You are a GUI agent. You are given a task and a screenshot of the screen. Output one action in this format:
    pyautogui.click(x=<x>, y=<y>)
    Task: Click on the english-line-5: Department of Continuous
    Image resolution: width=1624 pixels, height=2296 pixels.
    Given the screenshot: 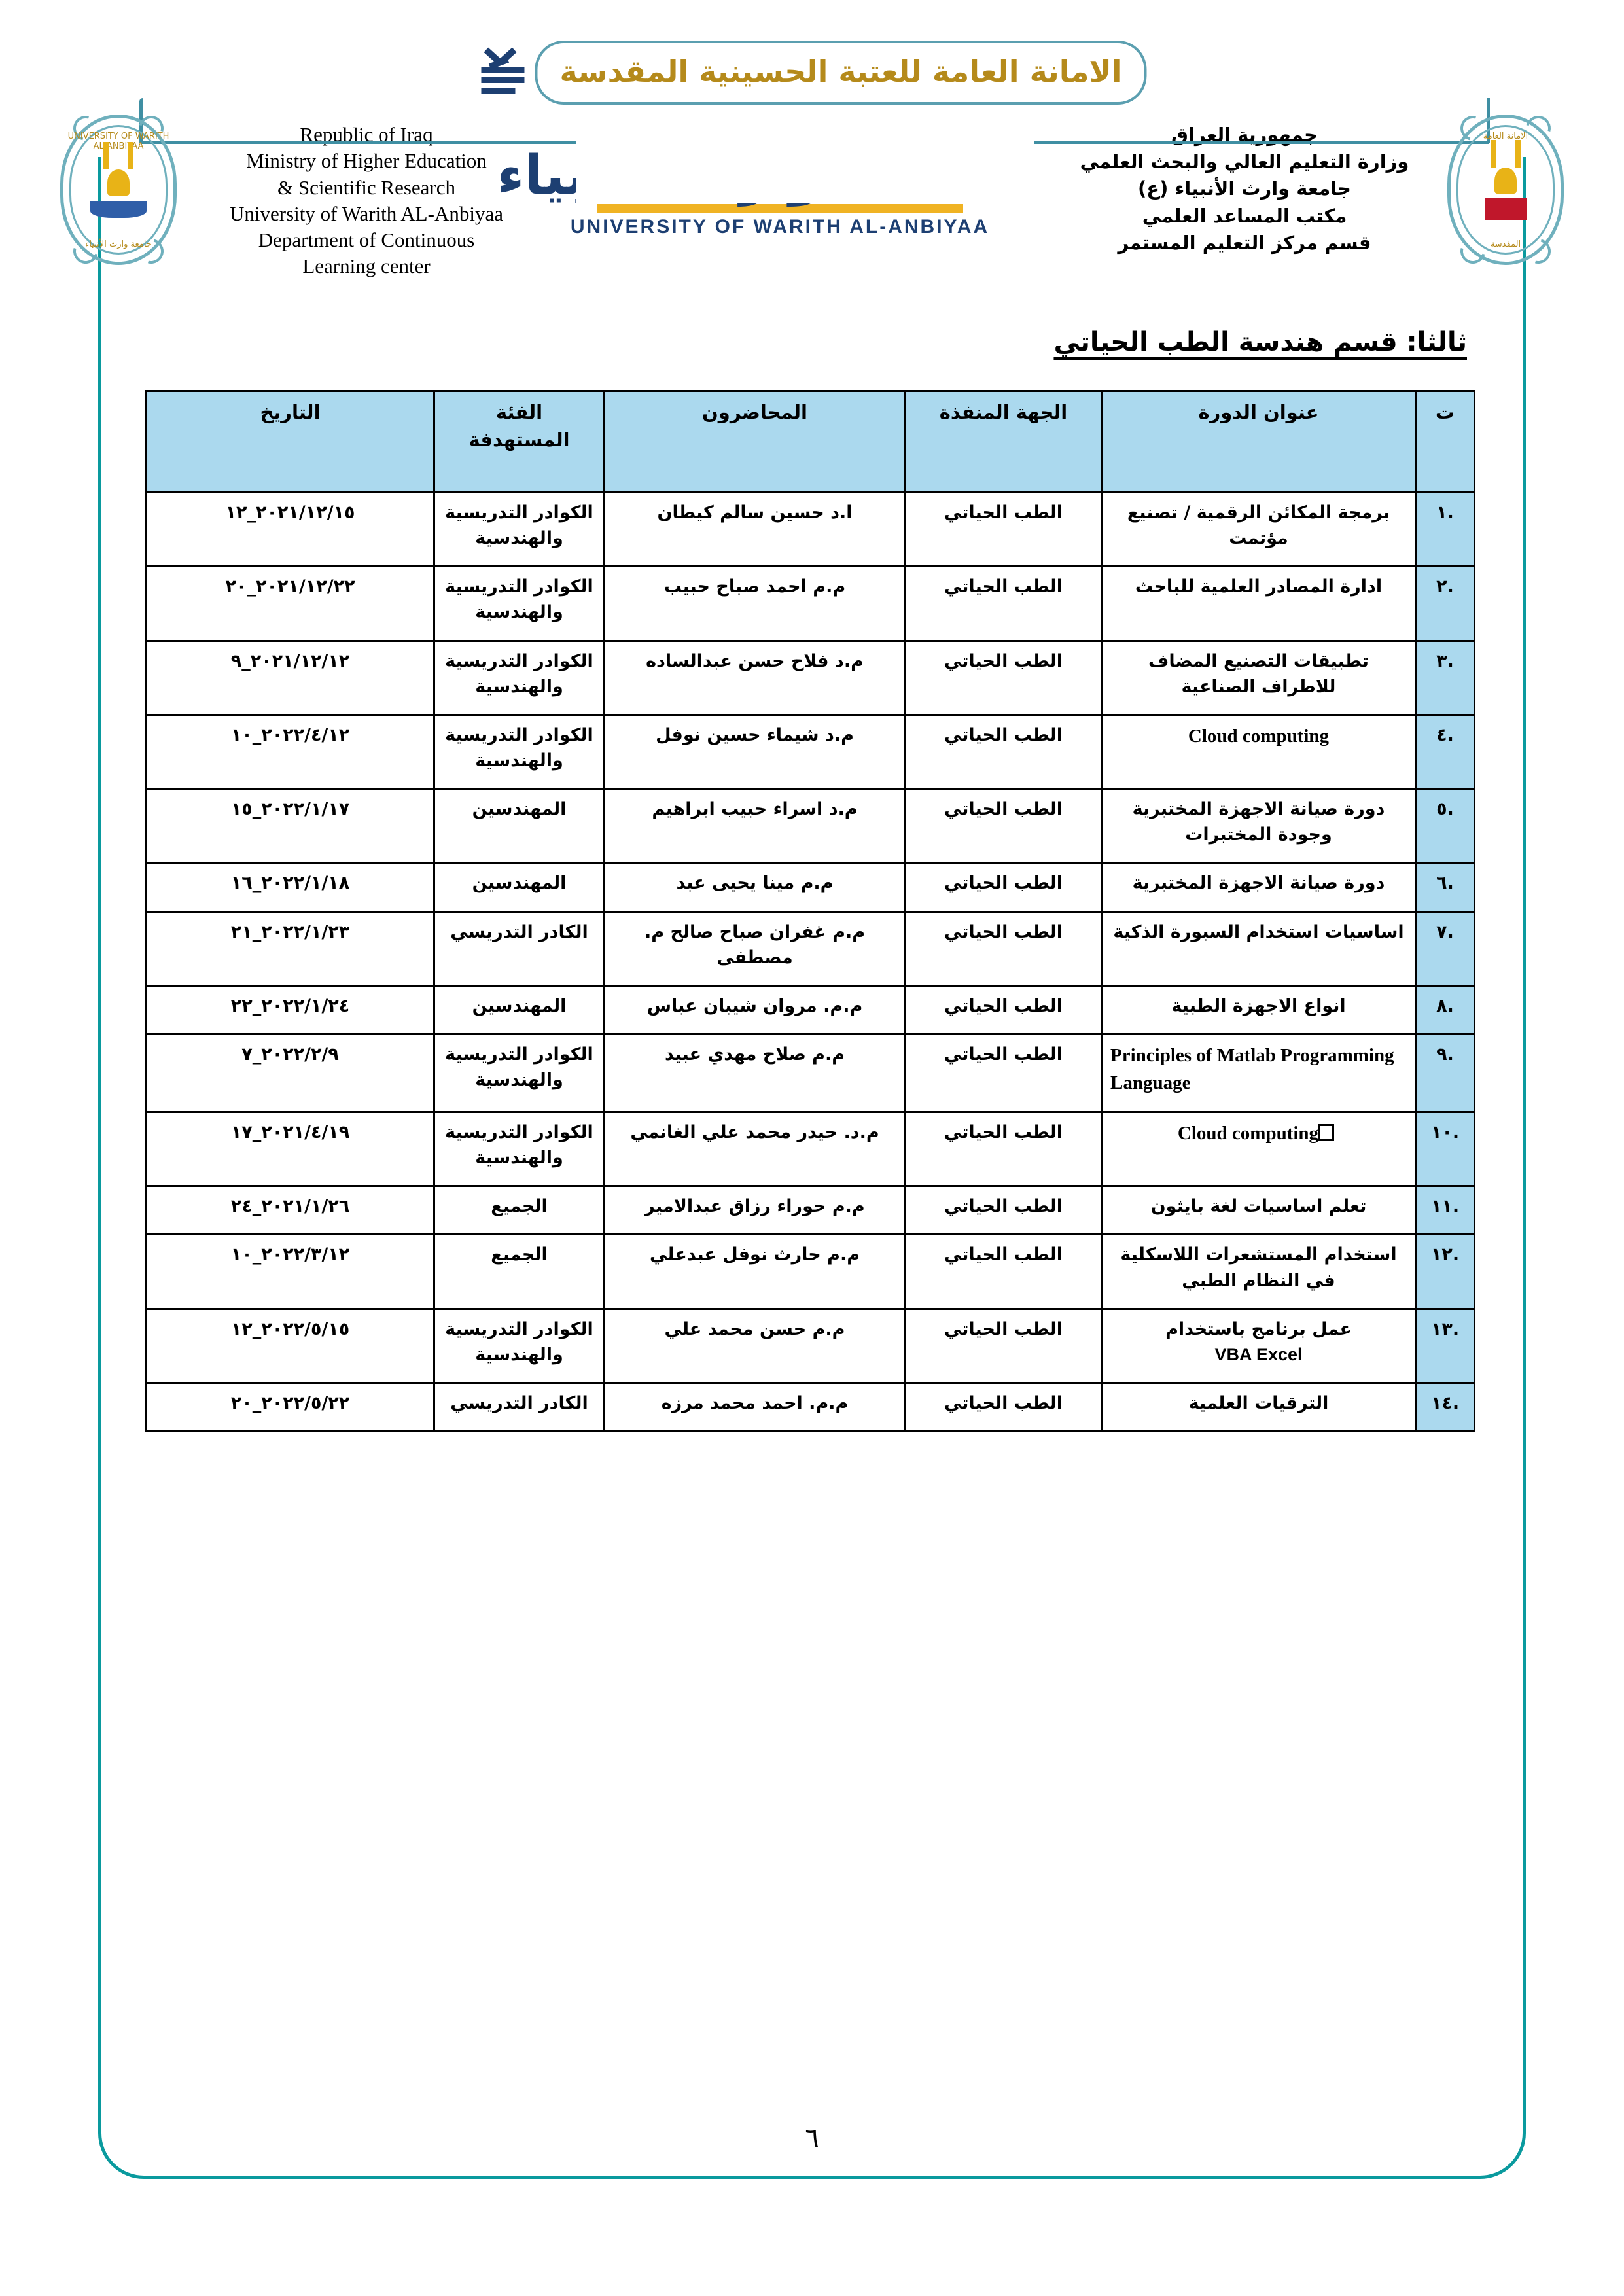 What is the action you would take?
    pyautogui.click(x=366, y=240)
    